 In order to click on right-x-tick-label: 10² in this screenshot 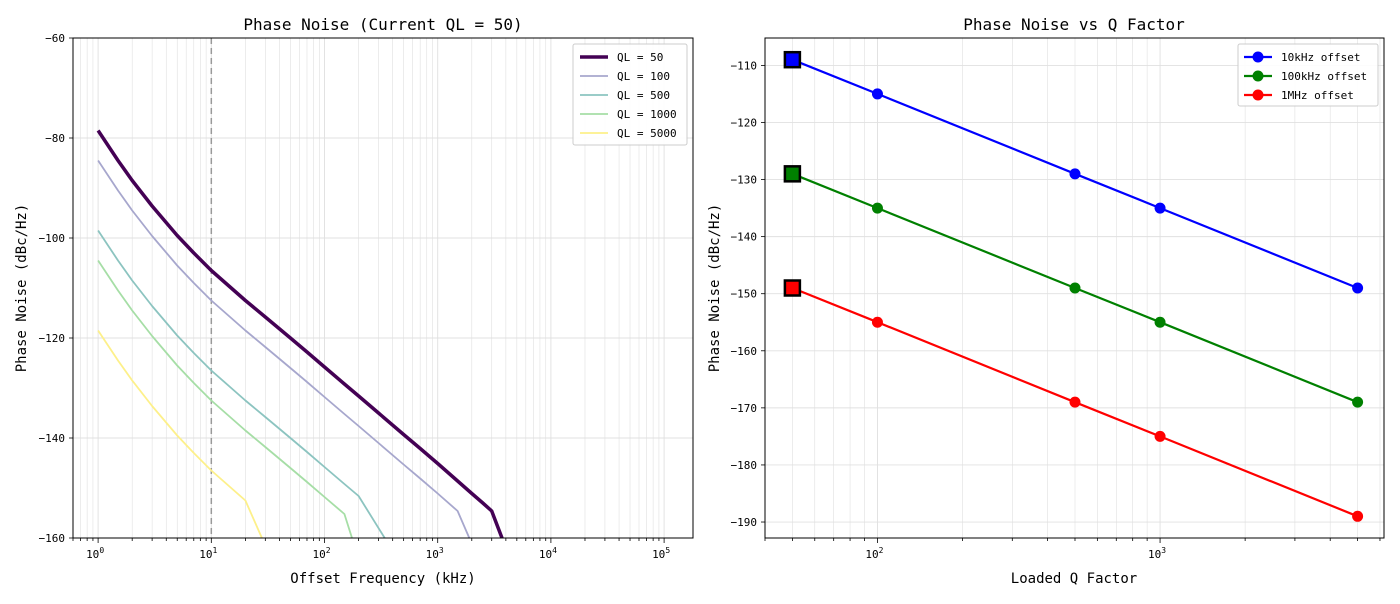, I will do `click(874, 553)`.